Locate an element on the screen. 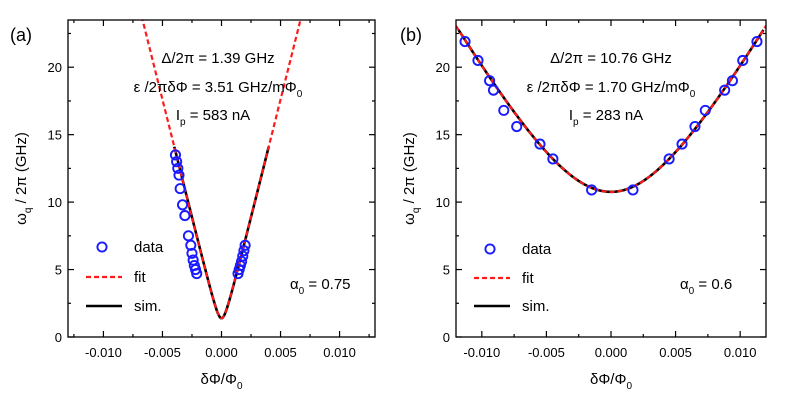  annotation-alpha: α0 = 0.6 is located at coordinates (706, 286).